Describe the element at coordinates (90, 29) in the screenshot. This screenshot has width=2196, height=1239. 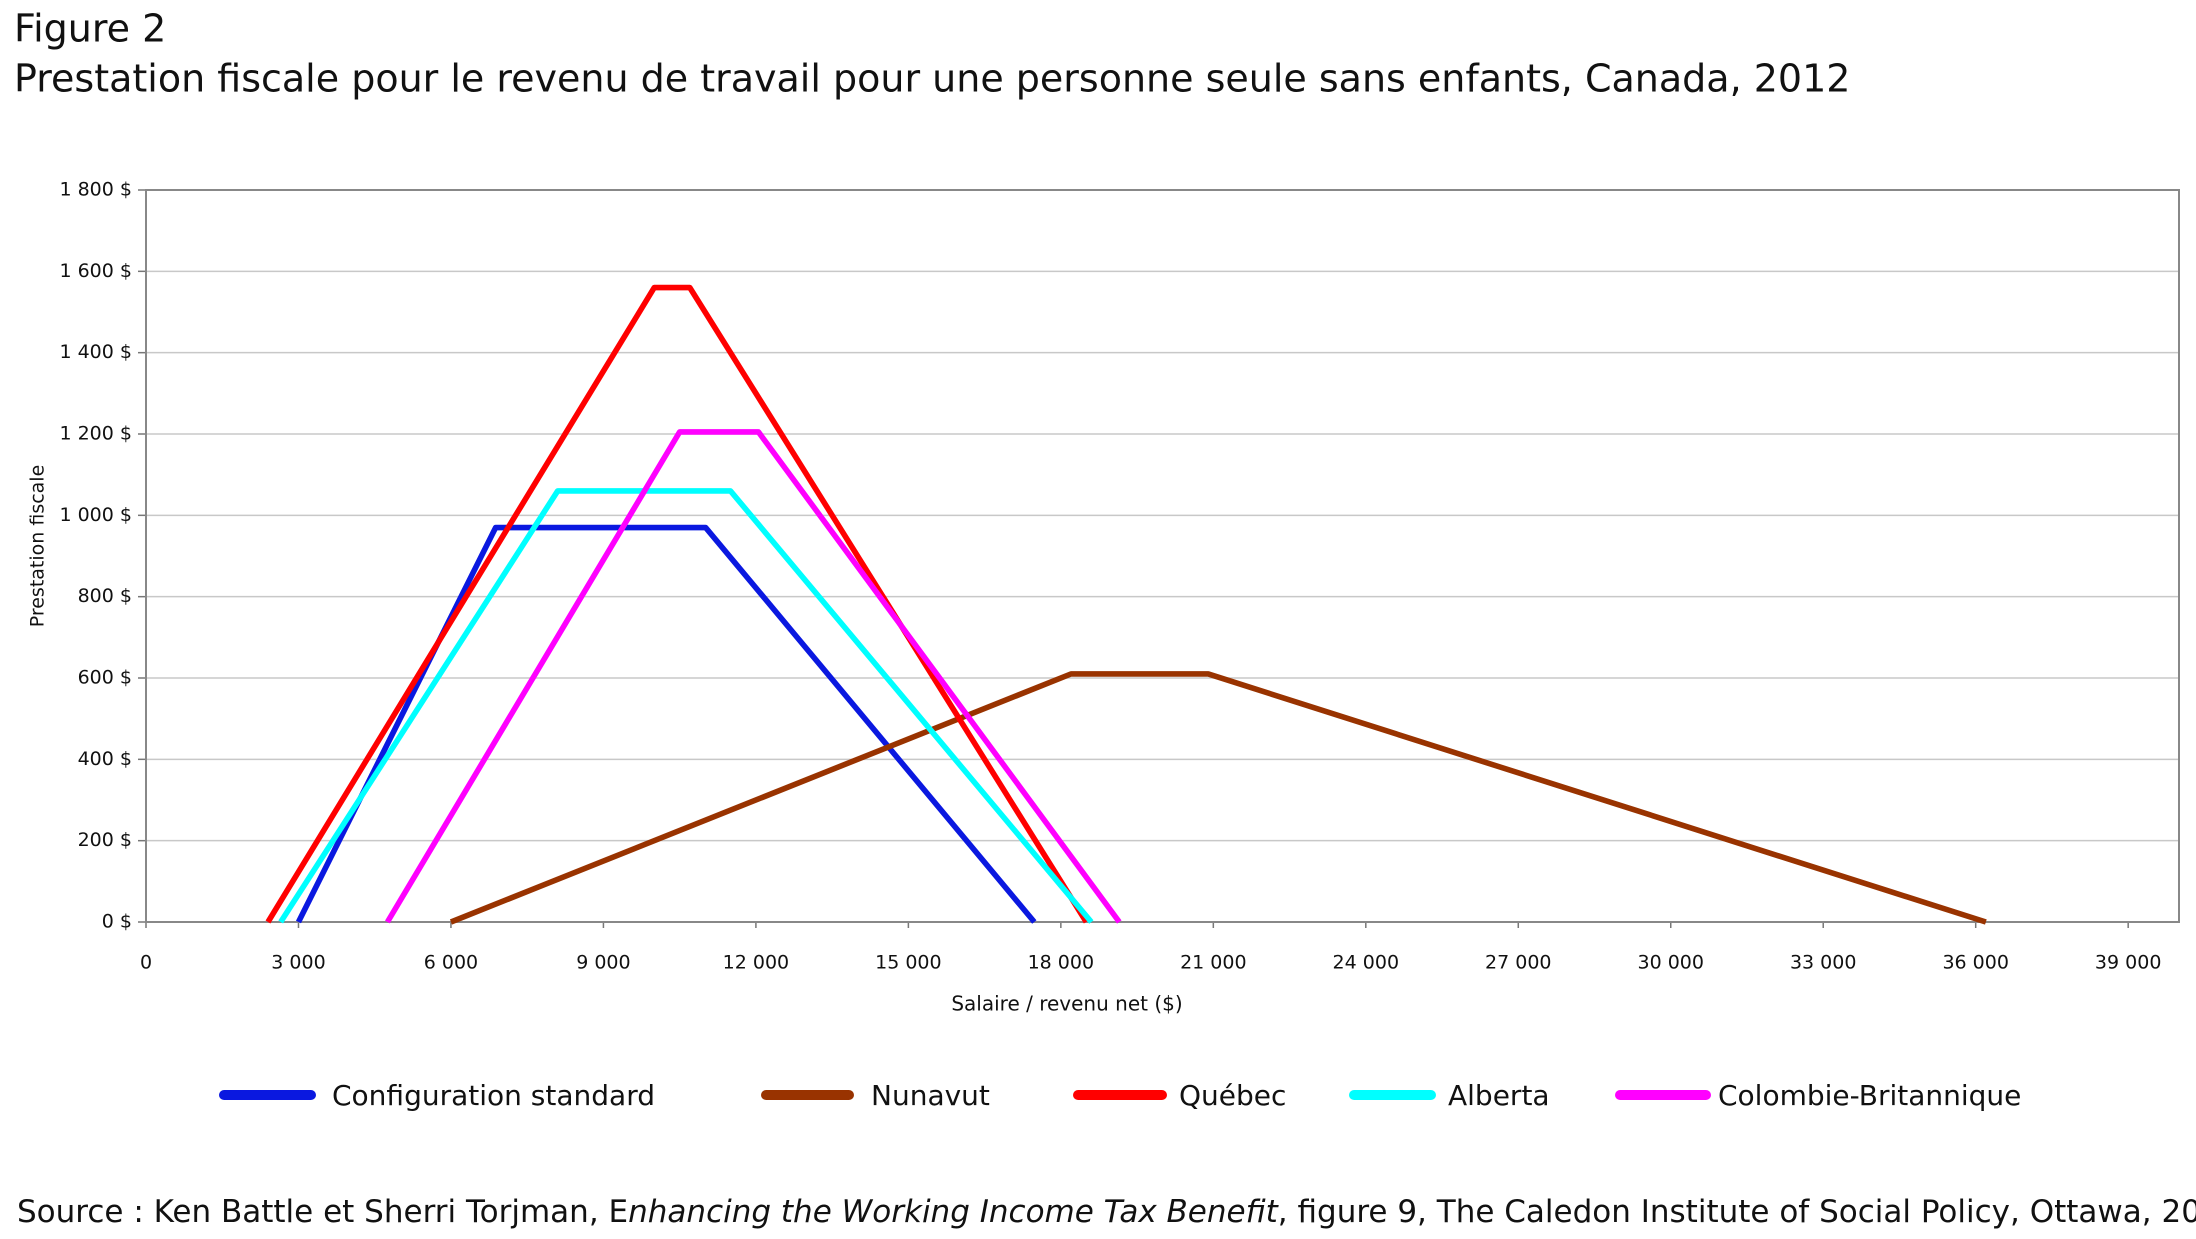
I see `figure-label: Figure 2` at that location.